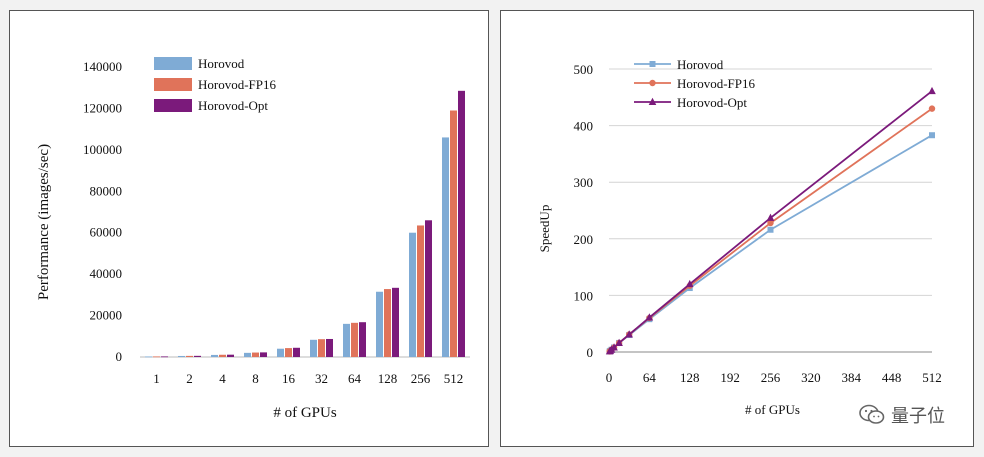  Describe the element at coordinates (852, 377) in the screenshot. I see `x-tick-label: 384` at that location.